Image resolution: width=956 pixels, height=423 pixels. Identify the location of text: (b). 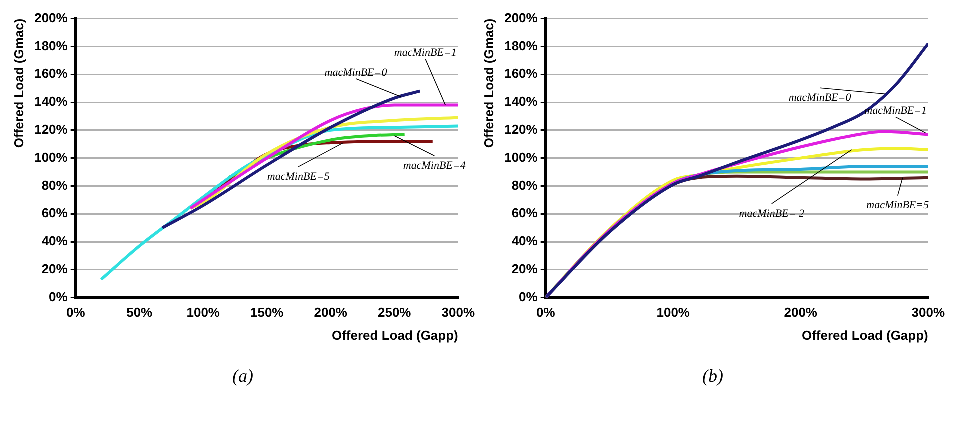
(713, 376).